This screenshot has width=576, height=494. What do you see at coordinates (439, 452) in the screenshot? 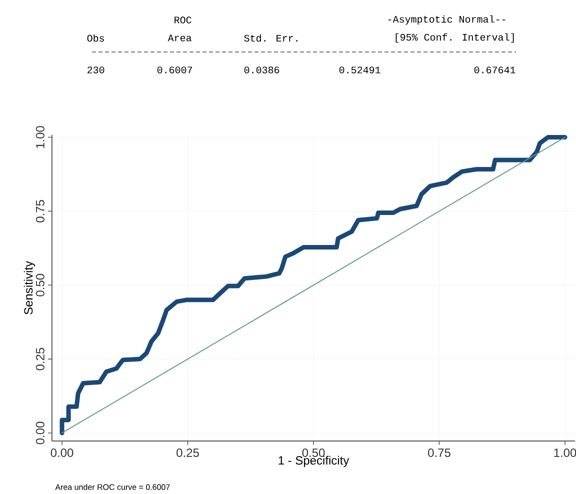
I see `x-tick-label: 0.75` at bounding box center [439, 452].